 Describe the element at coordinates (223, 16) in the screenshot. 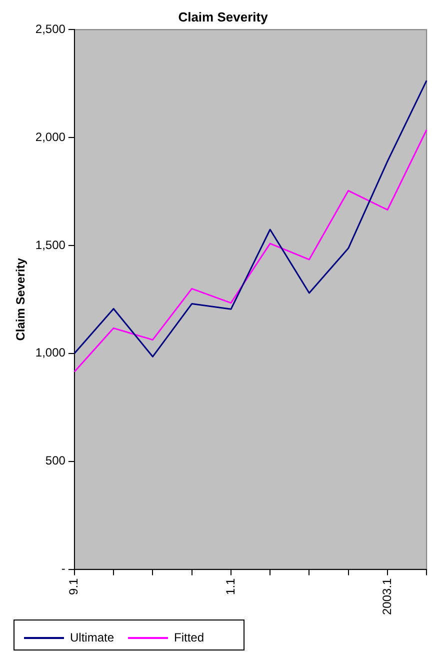

I see `chart-title: Claim Severity` at that location.